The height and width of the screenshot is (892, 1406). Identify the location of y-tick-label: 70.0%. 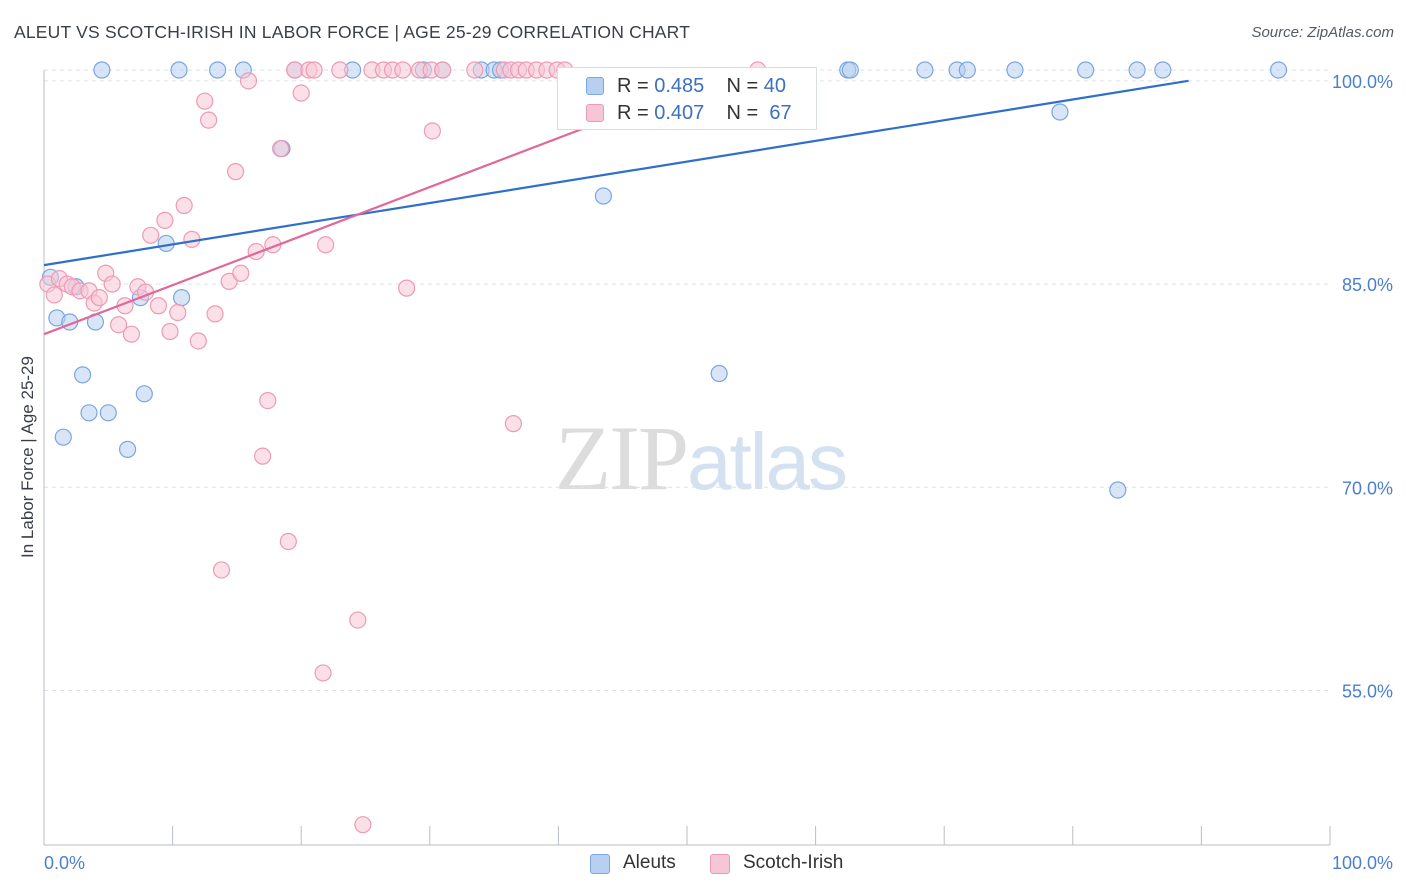
(1367, 488).